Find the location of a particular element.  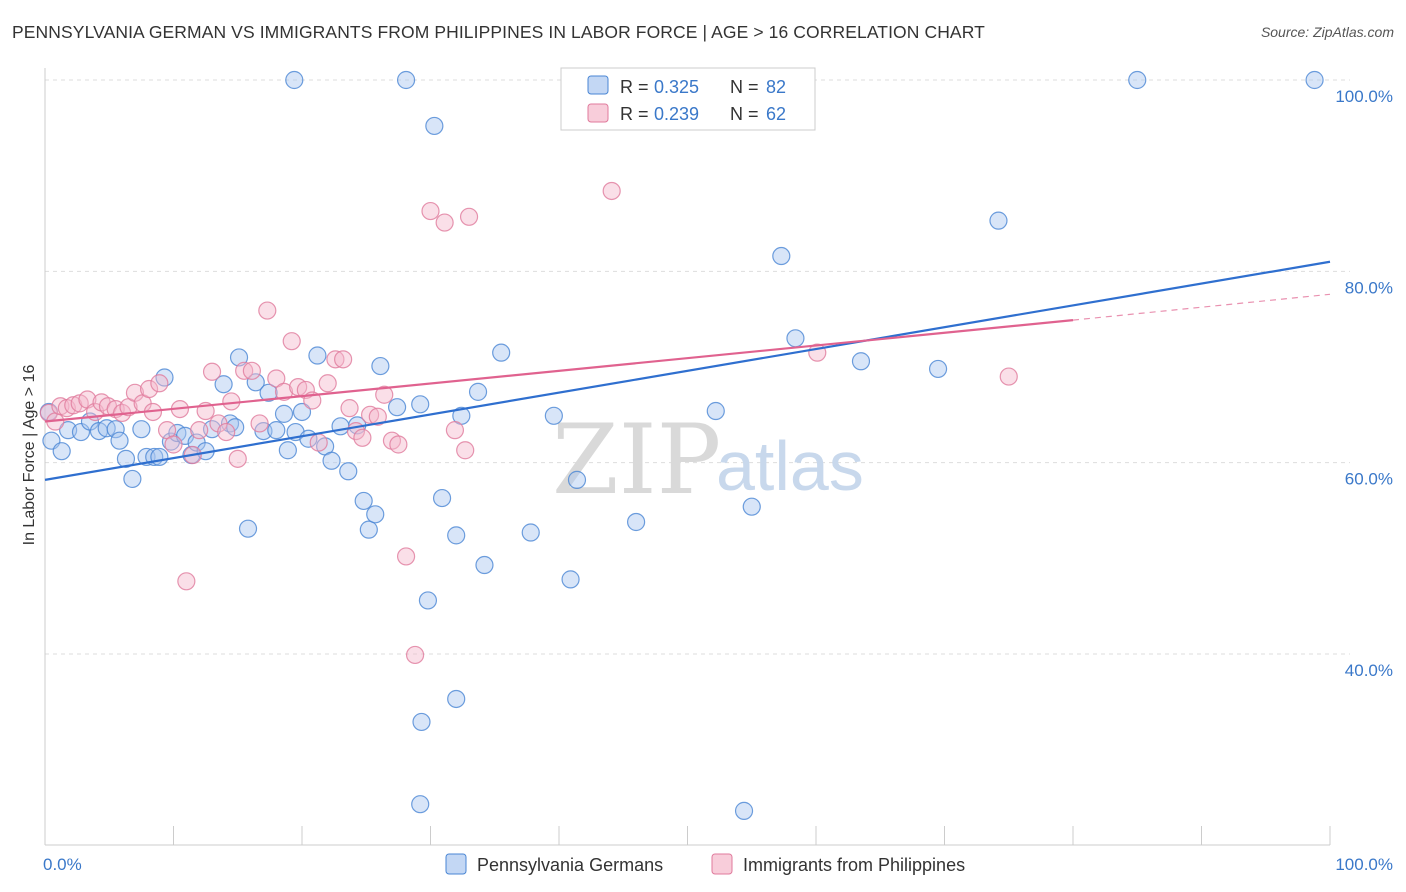

watermark-atlas: atlas is located at coordinates (790, 466).